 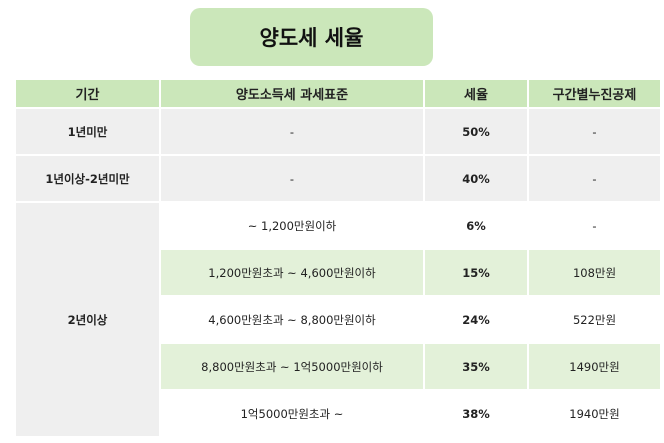 I want to click on table-row: 4,600만원초과 ~ 8,800만원이하 24% 522만원, so click(x=338, y=319).